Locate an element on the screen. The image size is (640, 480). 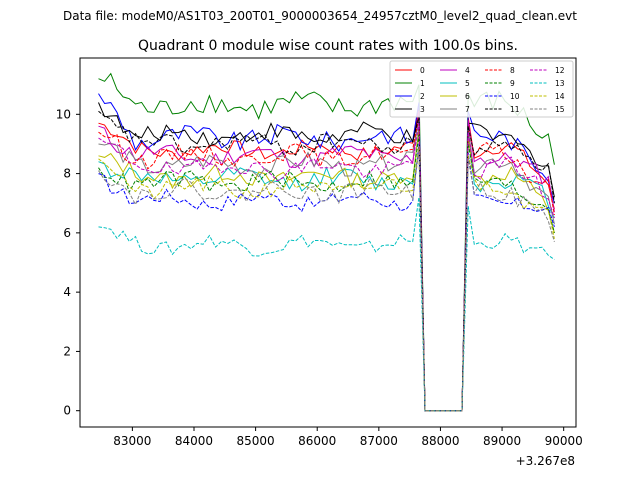
legend-label-1: 1 is located at coordinates (422, 83).